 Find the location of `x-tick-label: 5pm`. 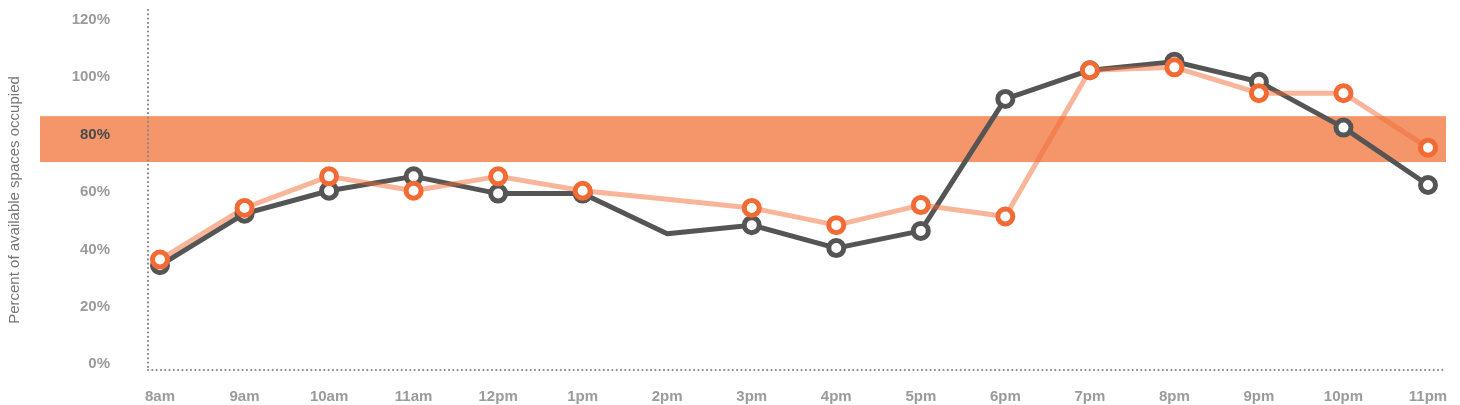

x-tick-label: 5pm is located at coordinates (921, 395).